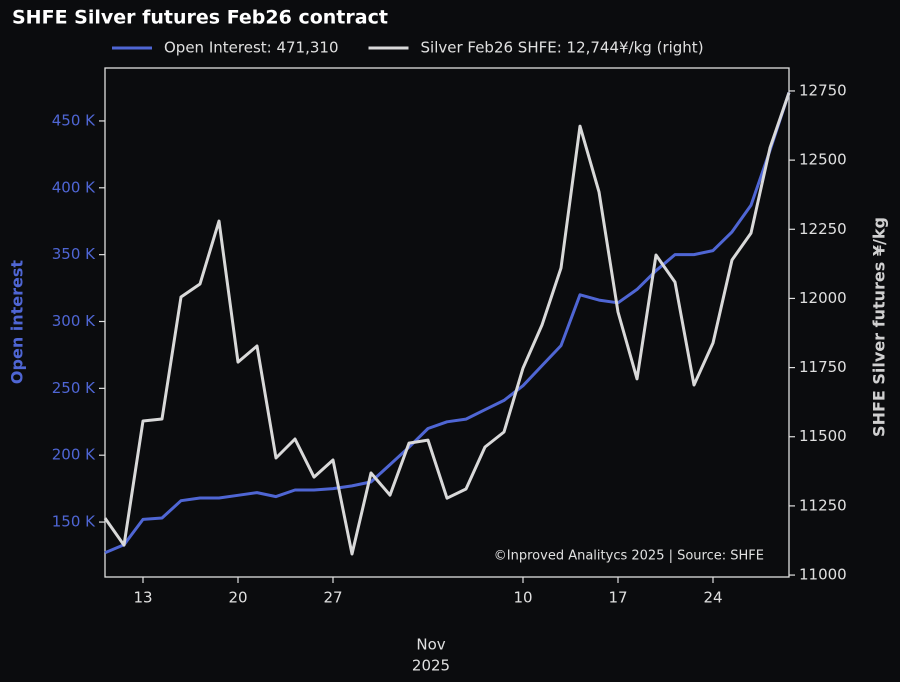 This screenshot has width=900, height=682. Describe the element at coordinates (823, 436) in the screenshot. I see `y2-tick-label: 11500` at that location.